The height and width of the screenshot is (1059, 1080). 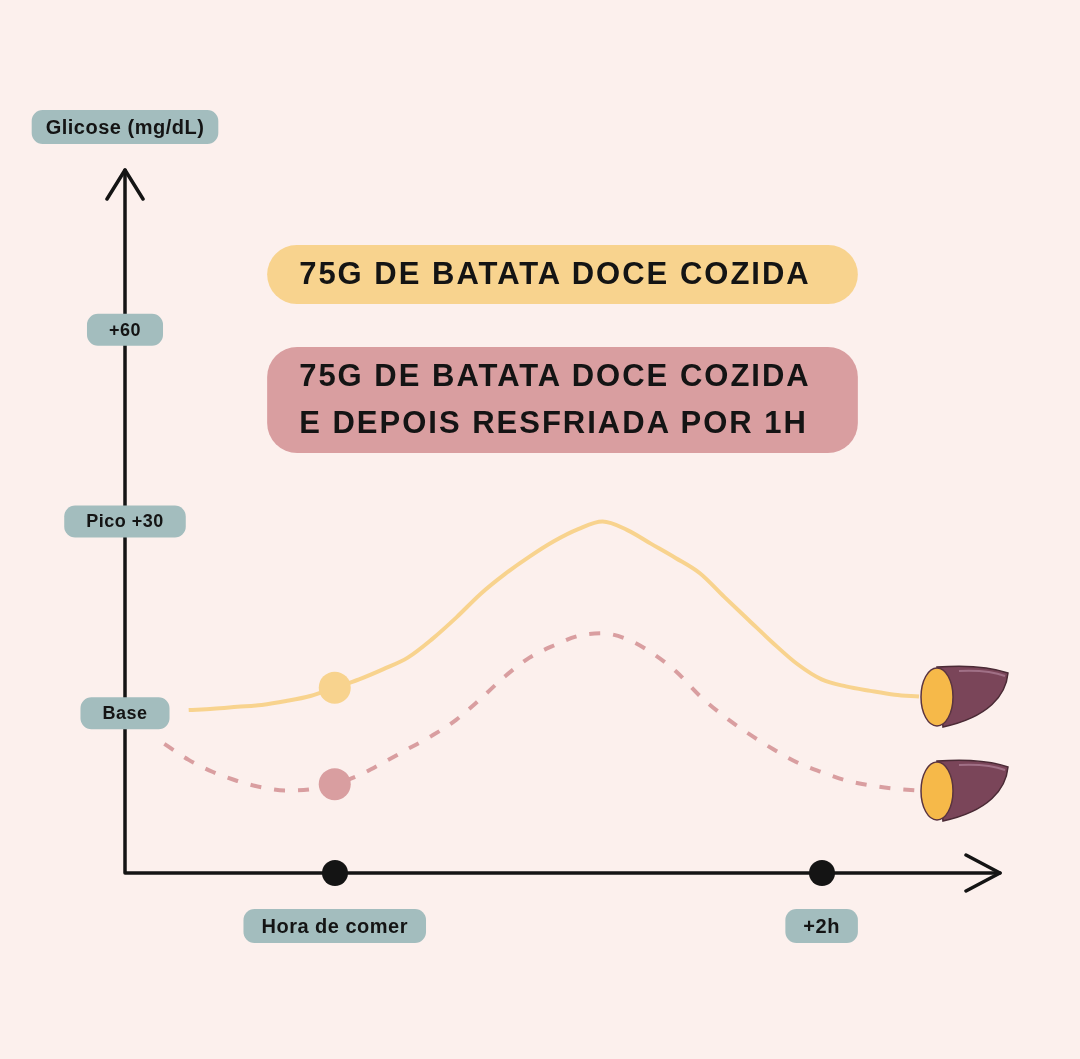 I want to click on x-tick-label: Hora de comer, so click(x=335, y=925).